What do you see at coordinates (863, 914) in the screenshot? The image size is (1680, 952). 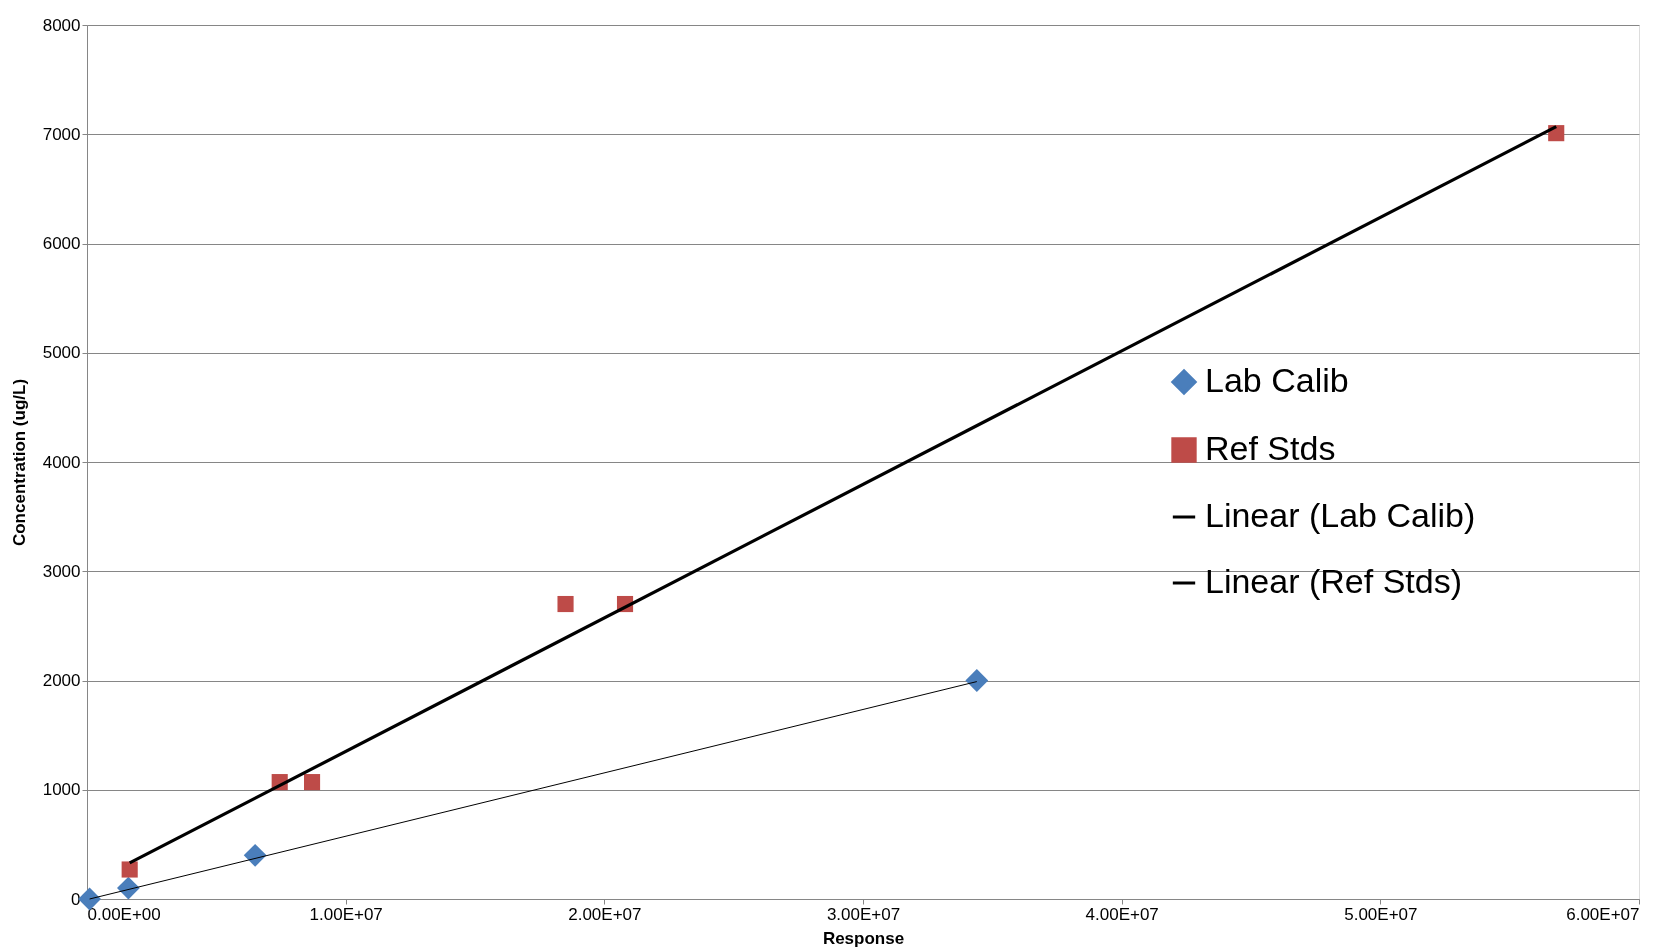 I see `x-tick-label: 3.00E+07` at bounding box center [863, 914].